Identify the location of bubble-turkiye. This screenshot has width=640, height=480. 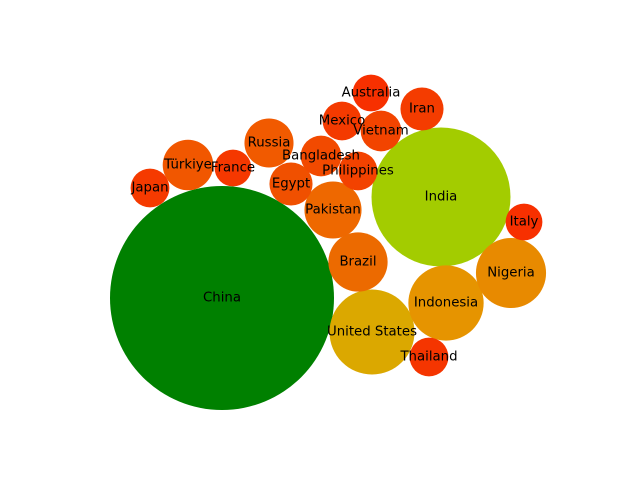
(188, 165).